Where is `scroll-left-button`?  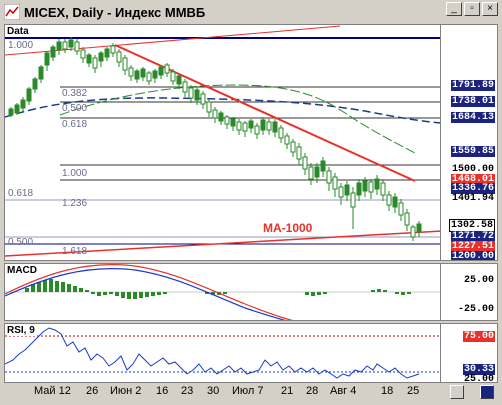 scroll-left-button is located at coordinates (457, 392).